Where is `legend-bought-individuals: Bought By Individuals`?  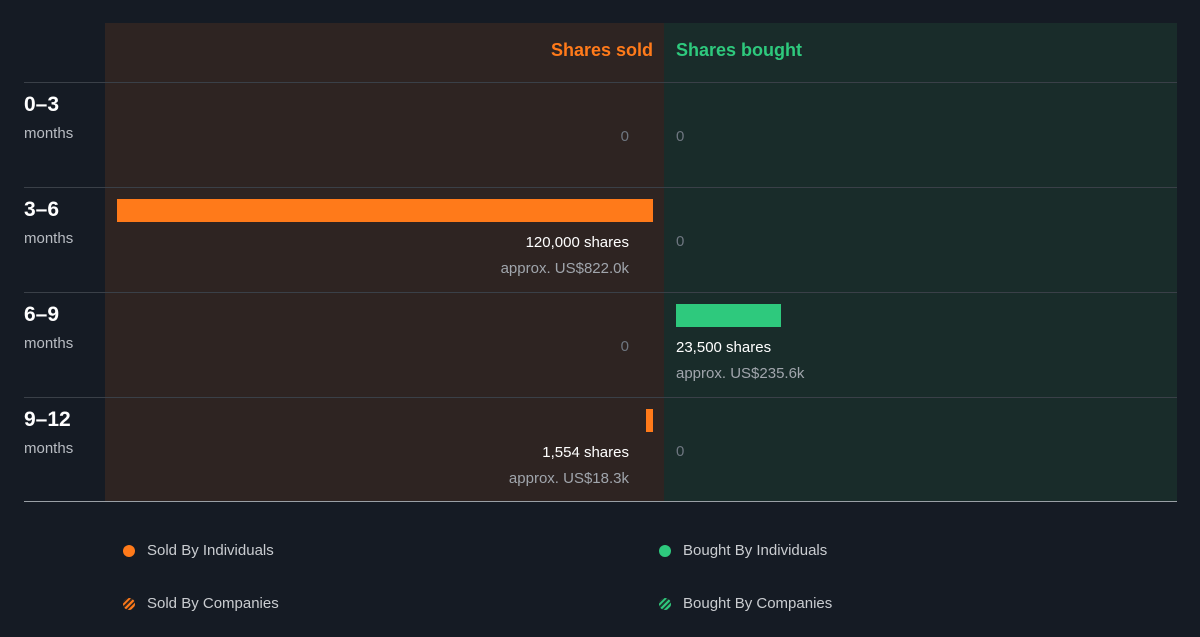
legend-bought-individuals: Bought By Individuals is located at coordinates (743, 550).